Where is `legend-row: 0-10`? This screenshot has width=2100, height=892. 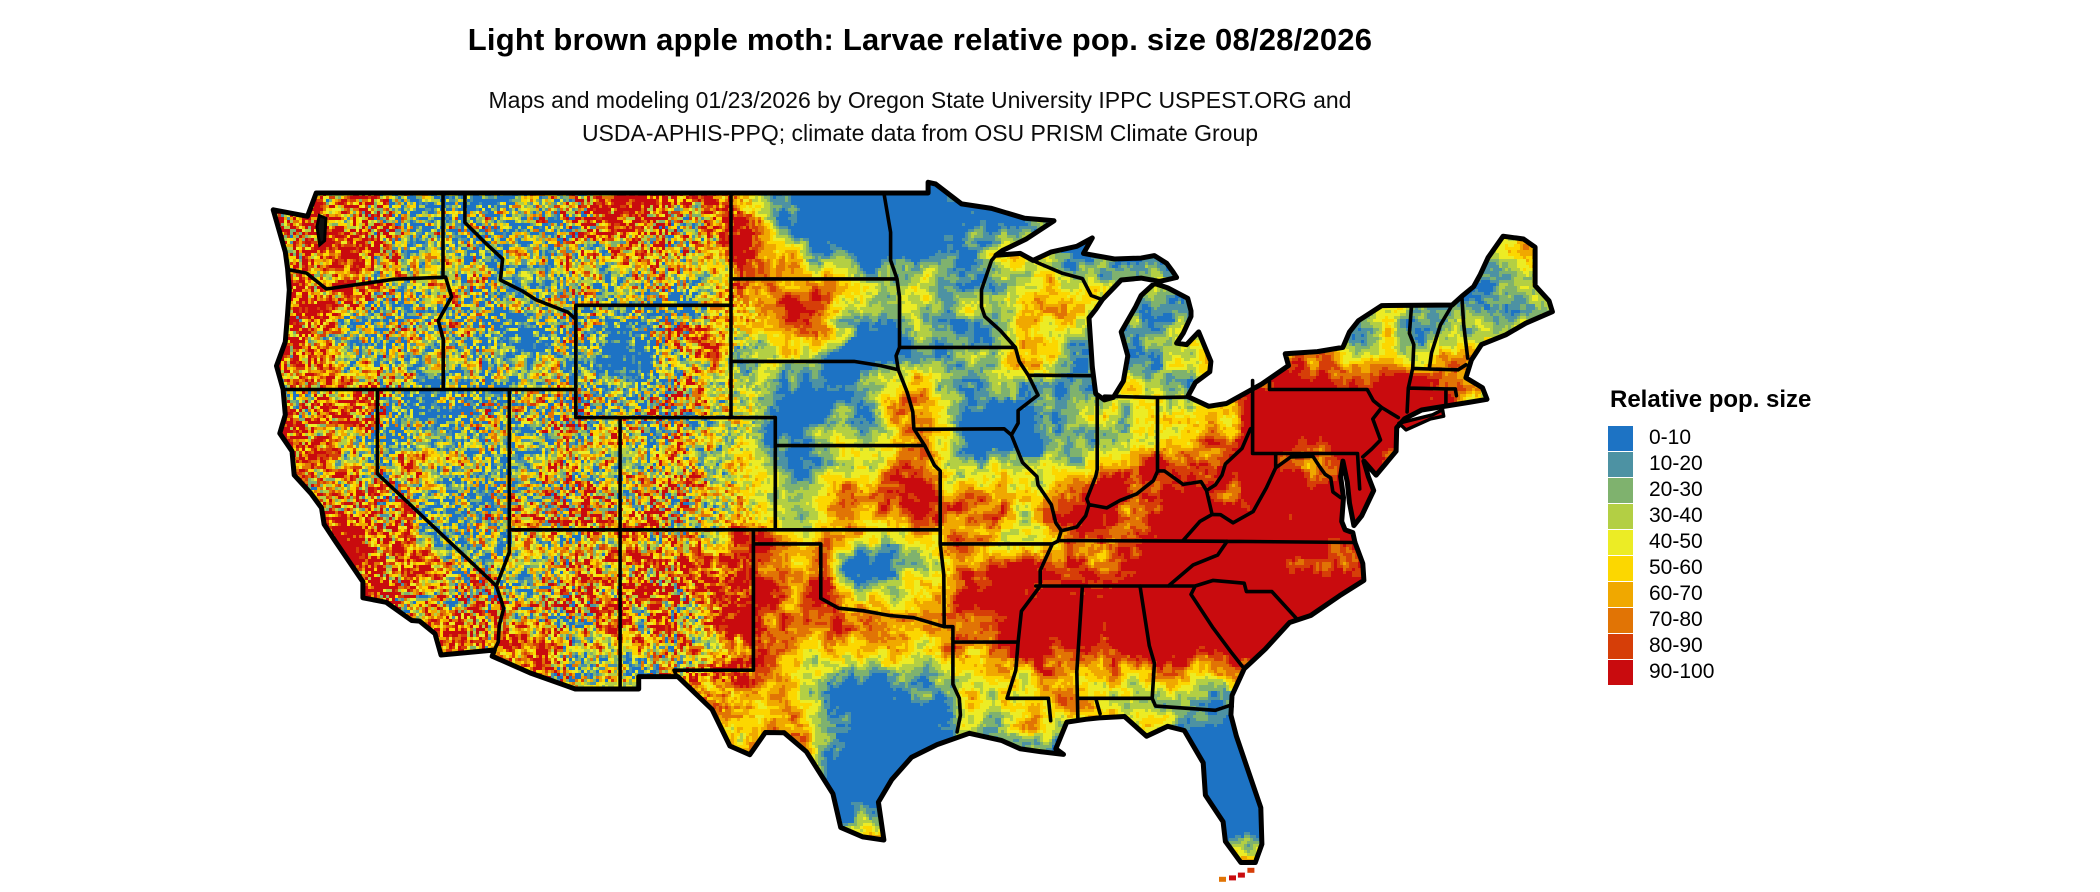 legend-row: 0-10 is located at coordinates (1709, 438).